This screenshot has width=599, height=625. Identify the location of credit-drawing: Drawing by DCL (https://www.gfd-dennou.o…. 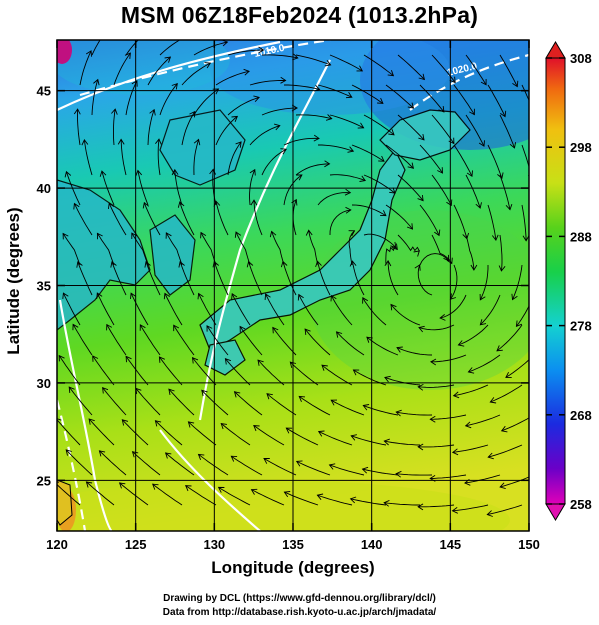
(299, 598).